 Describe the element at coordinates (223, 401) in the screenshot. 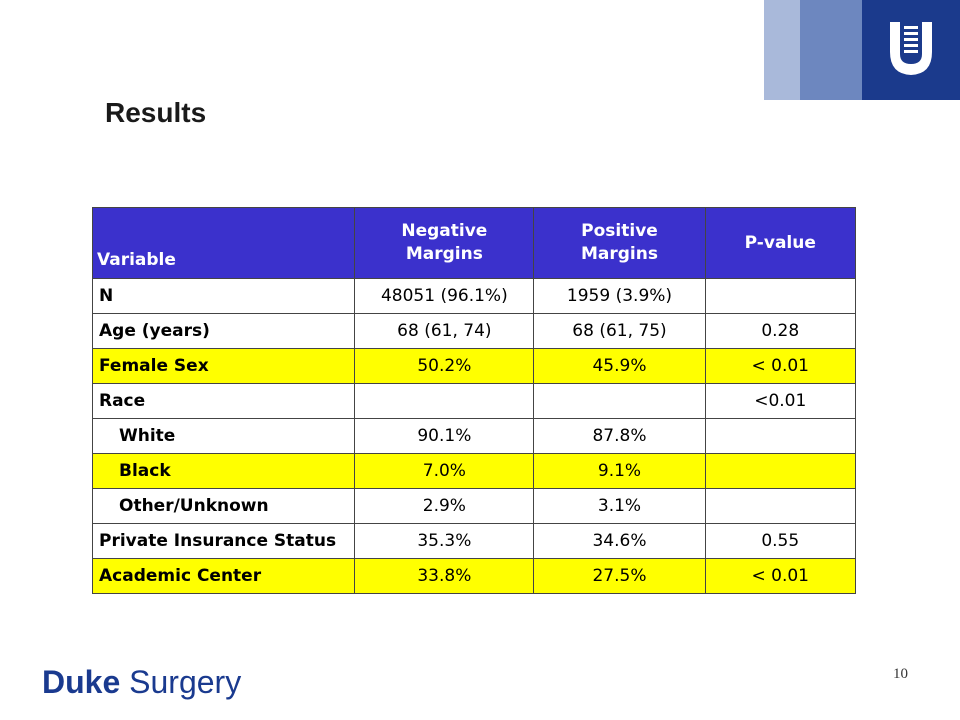

I see `row-label: Race` at that location.